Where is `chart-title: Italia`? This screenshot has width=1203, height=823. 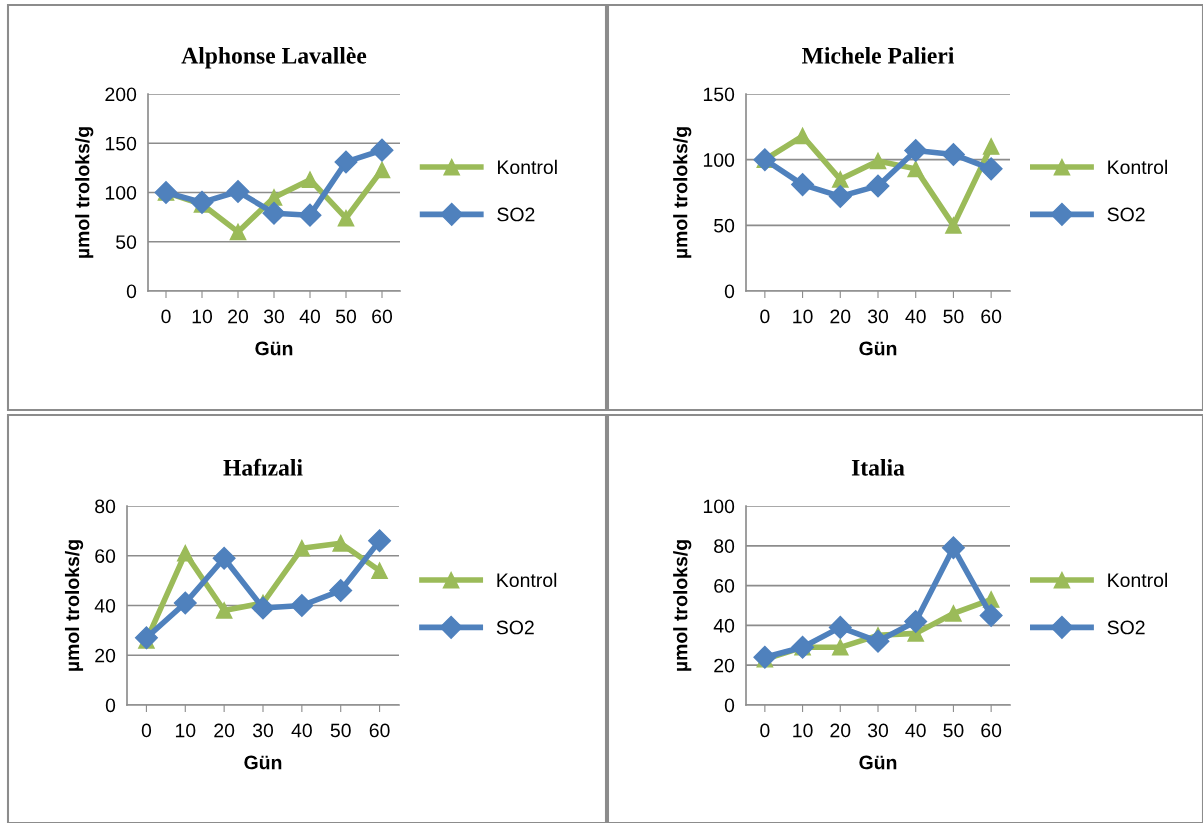 chart-title: Italia is located at coordinates (878, 467).